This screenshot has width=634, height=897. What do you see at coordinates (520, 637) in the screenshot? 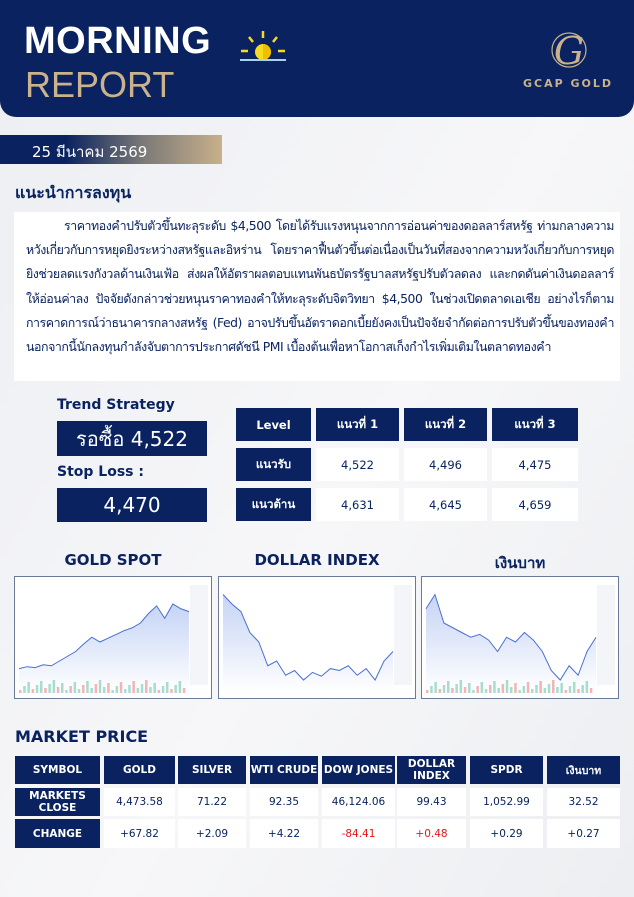
I see `thb-chart-image` at bounding box center [520, 637].